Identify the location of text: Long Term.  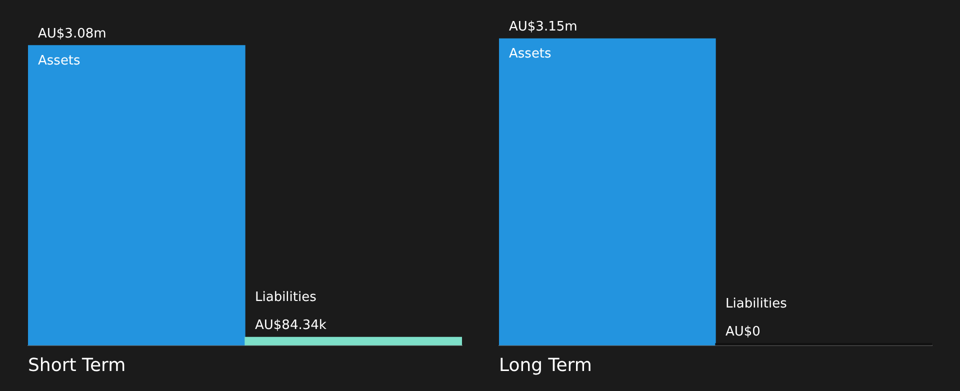
(545, 365).